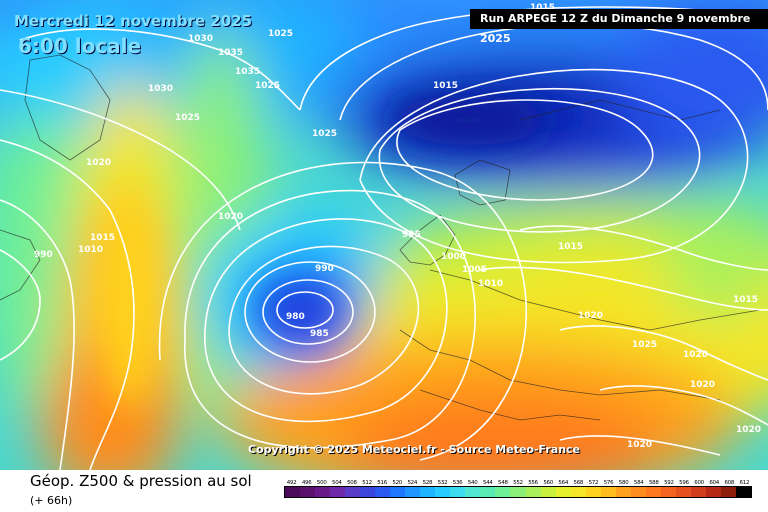 The height and width of the screenshot is (512, 768). What do you see at coordinates (457, 483) in the screenshot?
I see `scale-label: 536` at bounding box center [457, 483].